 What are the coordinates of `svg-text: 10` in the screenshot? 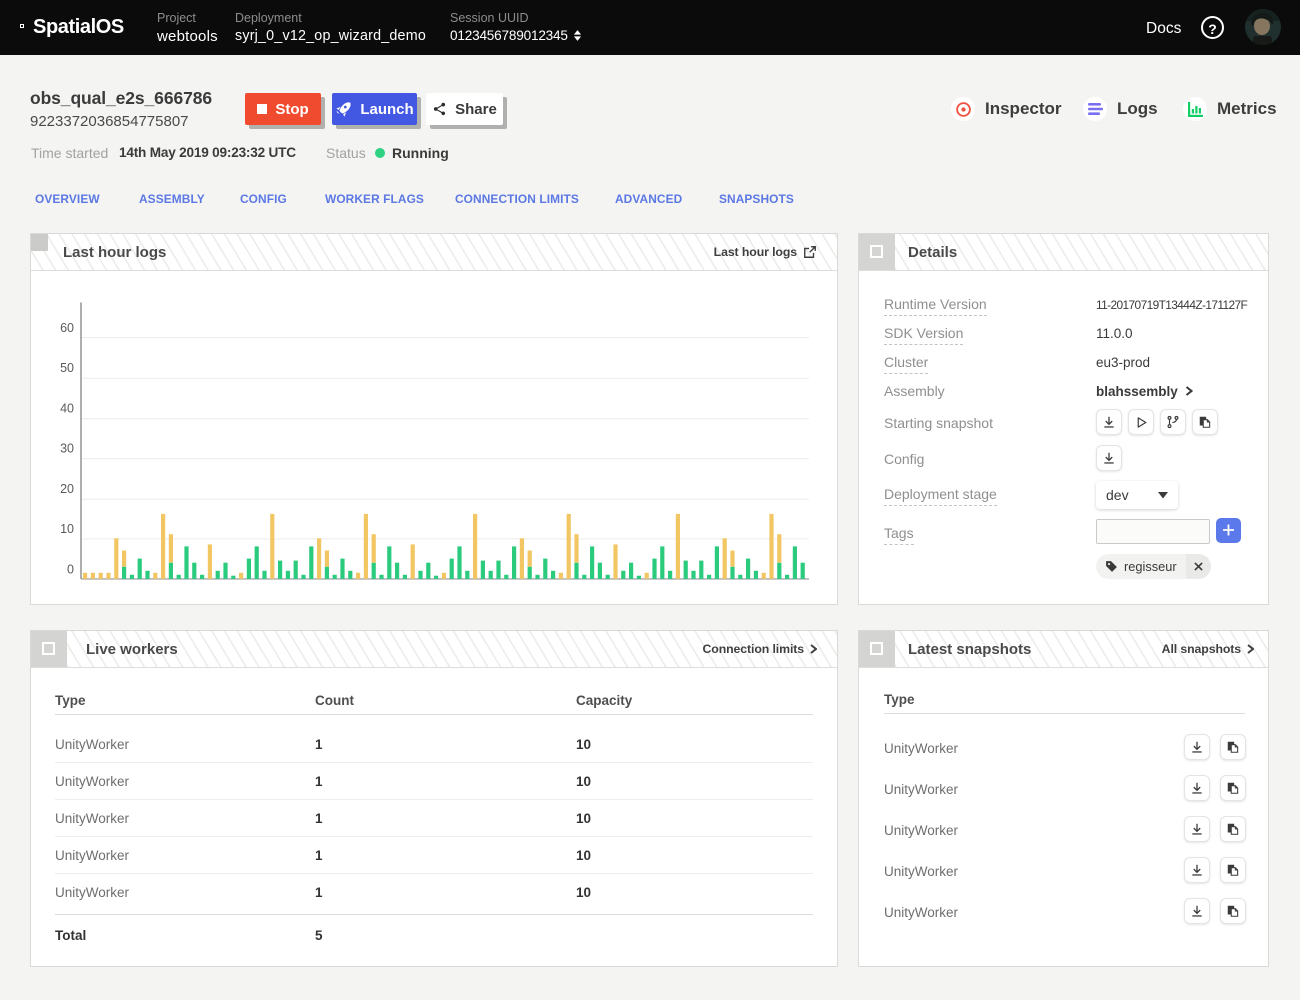 It's located at (67, 529).